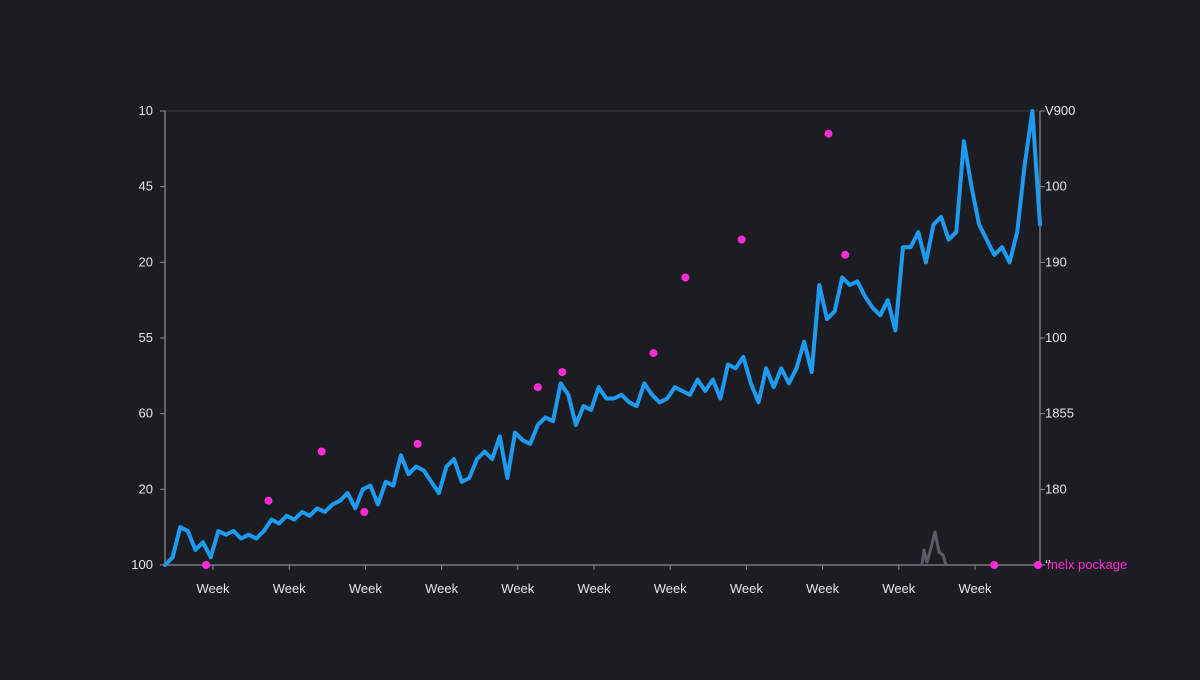 The height and width of the screenshot is (680, 1200). I want to click on ghost-line, so click(934, 548).